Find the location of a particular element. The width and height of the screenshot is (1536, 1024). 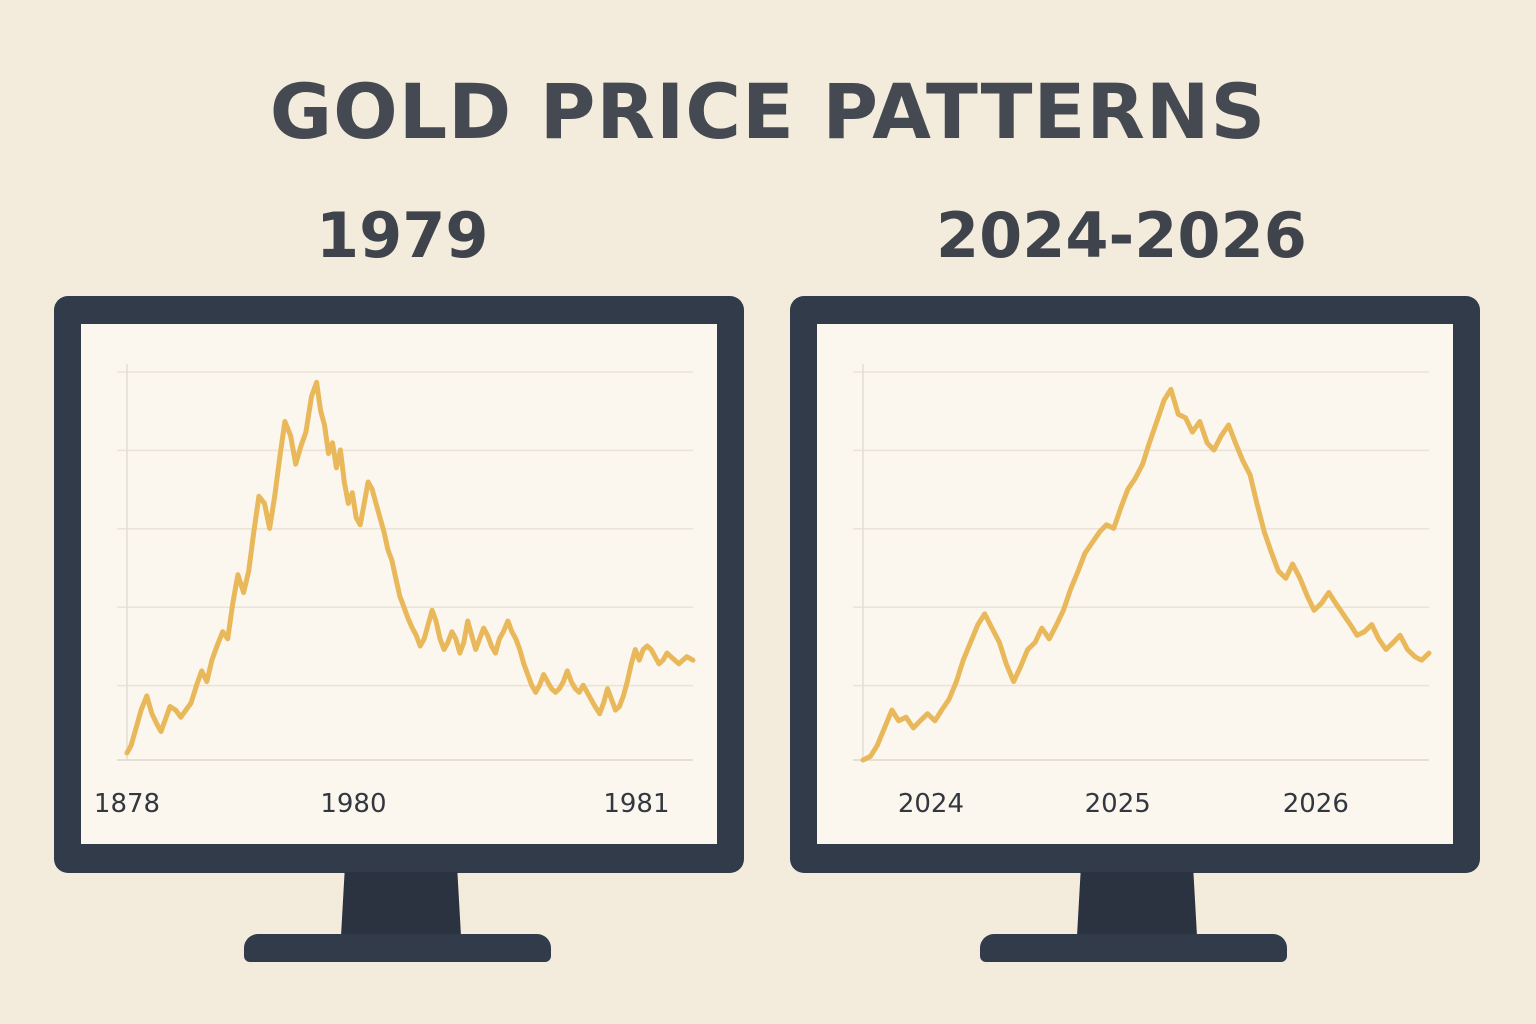

x-tick-label: 1981 is located at coordinates (636, 804).